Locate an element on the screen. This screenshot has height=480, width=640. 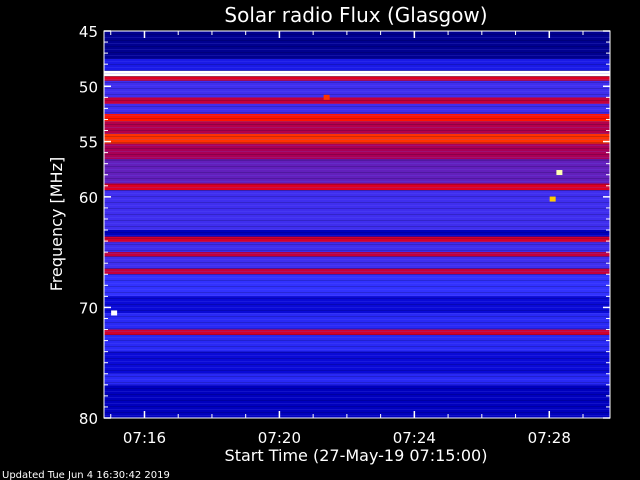
x-axis-label: Start Time (27-May-19 07:15:00) is located at coordinates (356, 455).